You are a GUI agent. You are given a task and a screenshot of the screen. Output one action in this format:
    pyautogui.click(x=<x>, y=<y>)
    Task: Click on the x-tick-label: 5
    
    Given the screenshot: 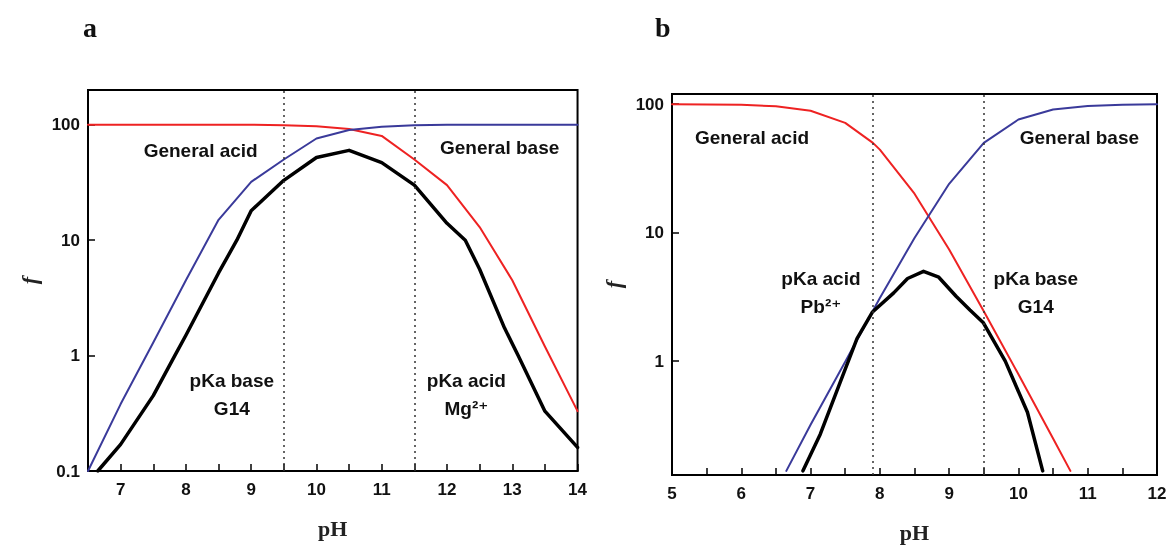 What is the action you would take?
    pyautogui.click(x=672, y=493)
    